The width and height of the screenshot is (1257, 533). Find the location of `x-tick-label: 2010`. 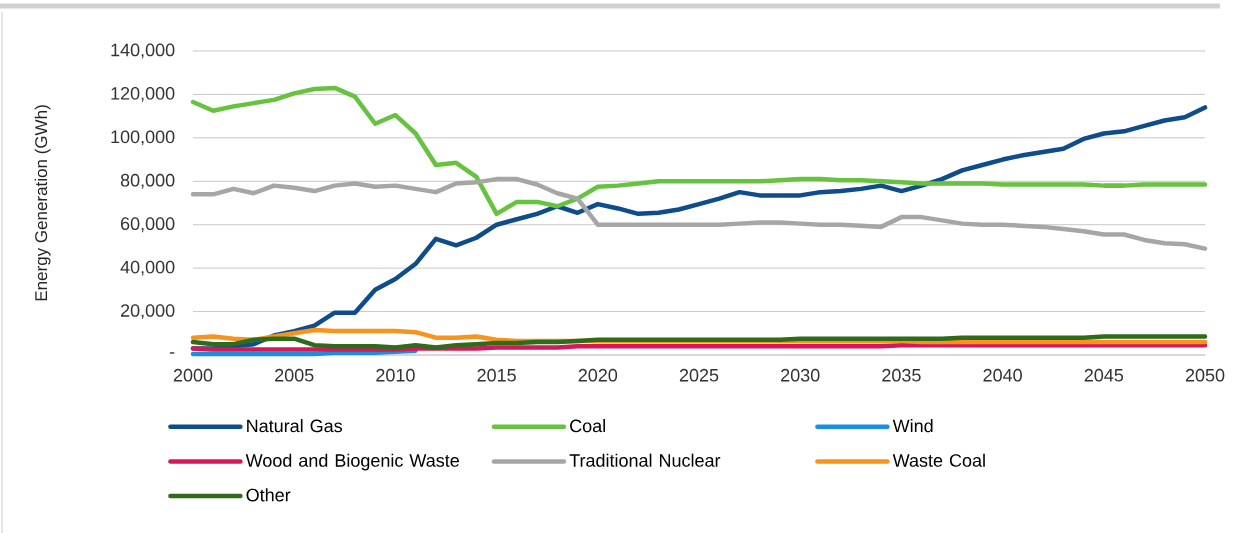

x-tick-label: 2010 is located at coordinates (395, 375).